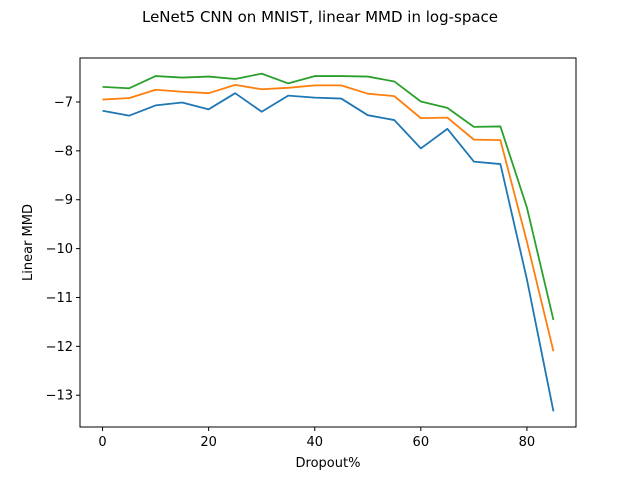 This screenshot has width=640, height=480. What do you see at coordinates (63, 200) in the screenshot?
I see `y-tick-label: −9` at bounding box center [63, 200].